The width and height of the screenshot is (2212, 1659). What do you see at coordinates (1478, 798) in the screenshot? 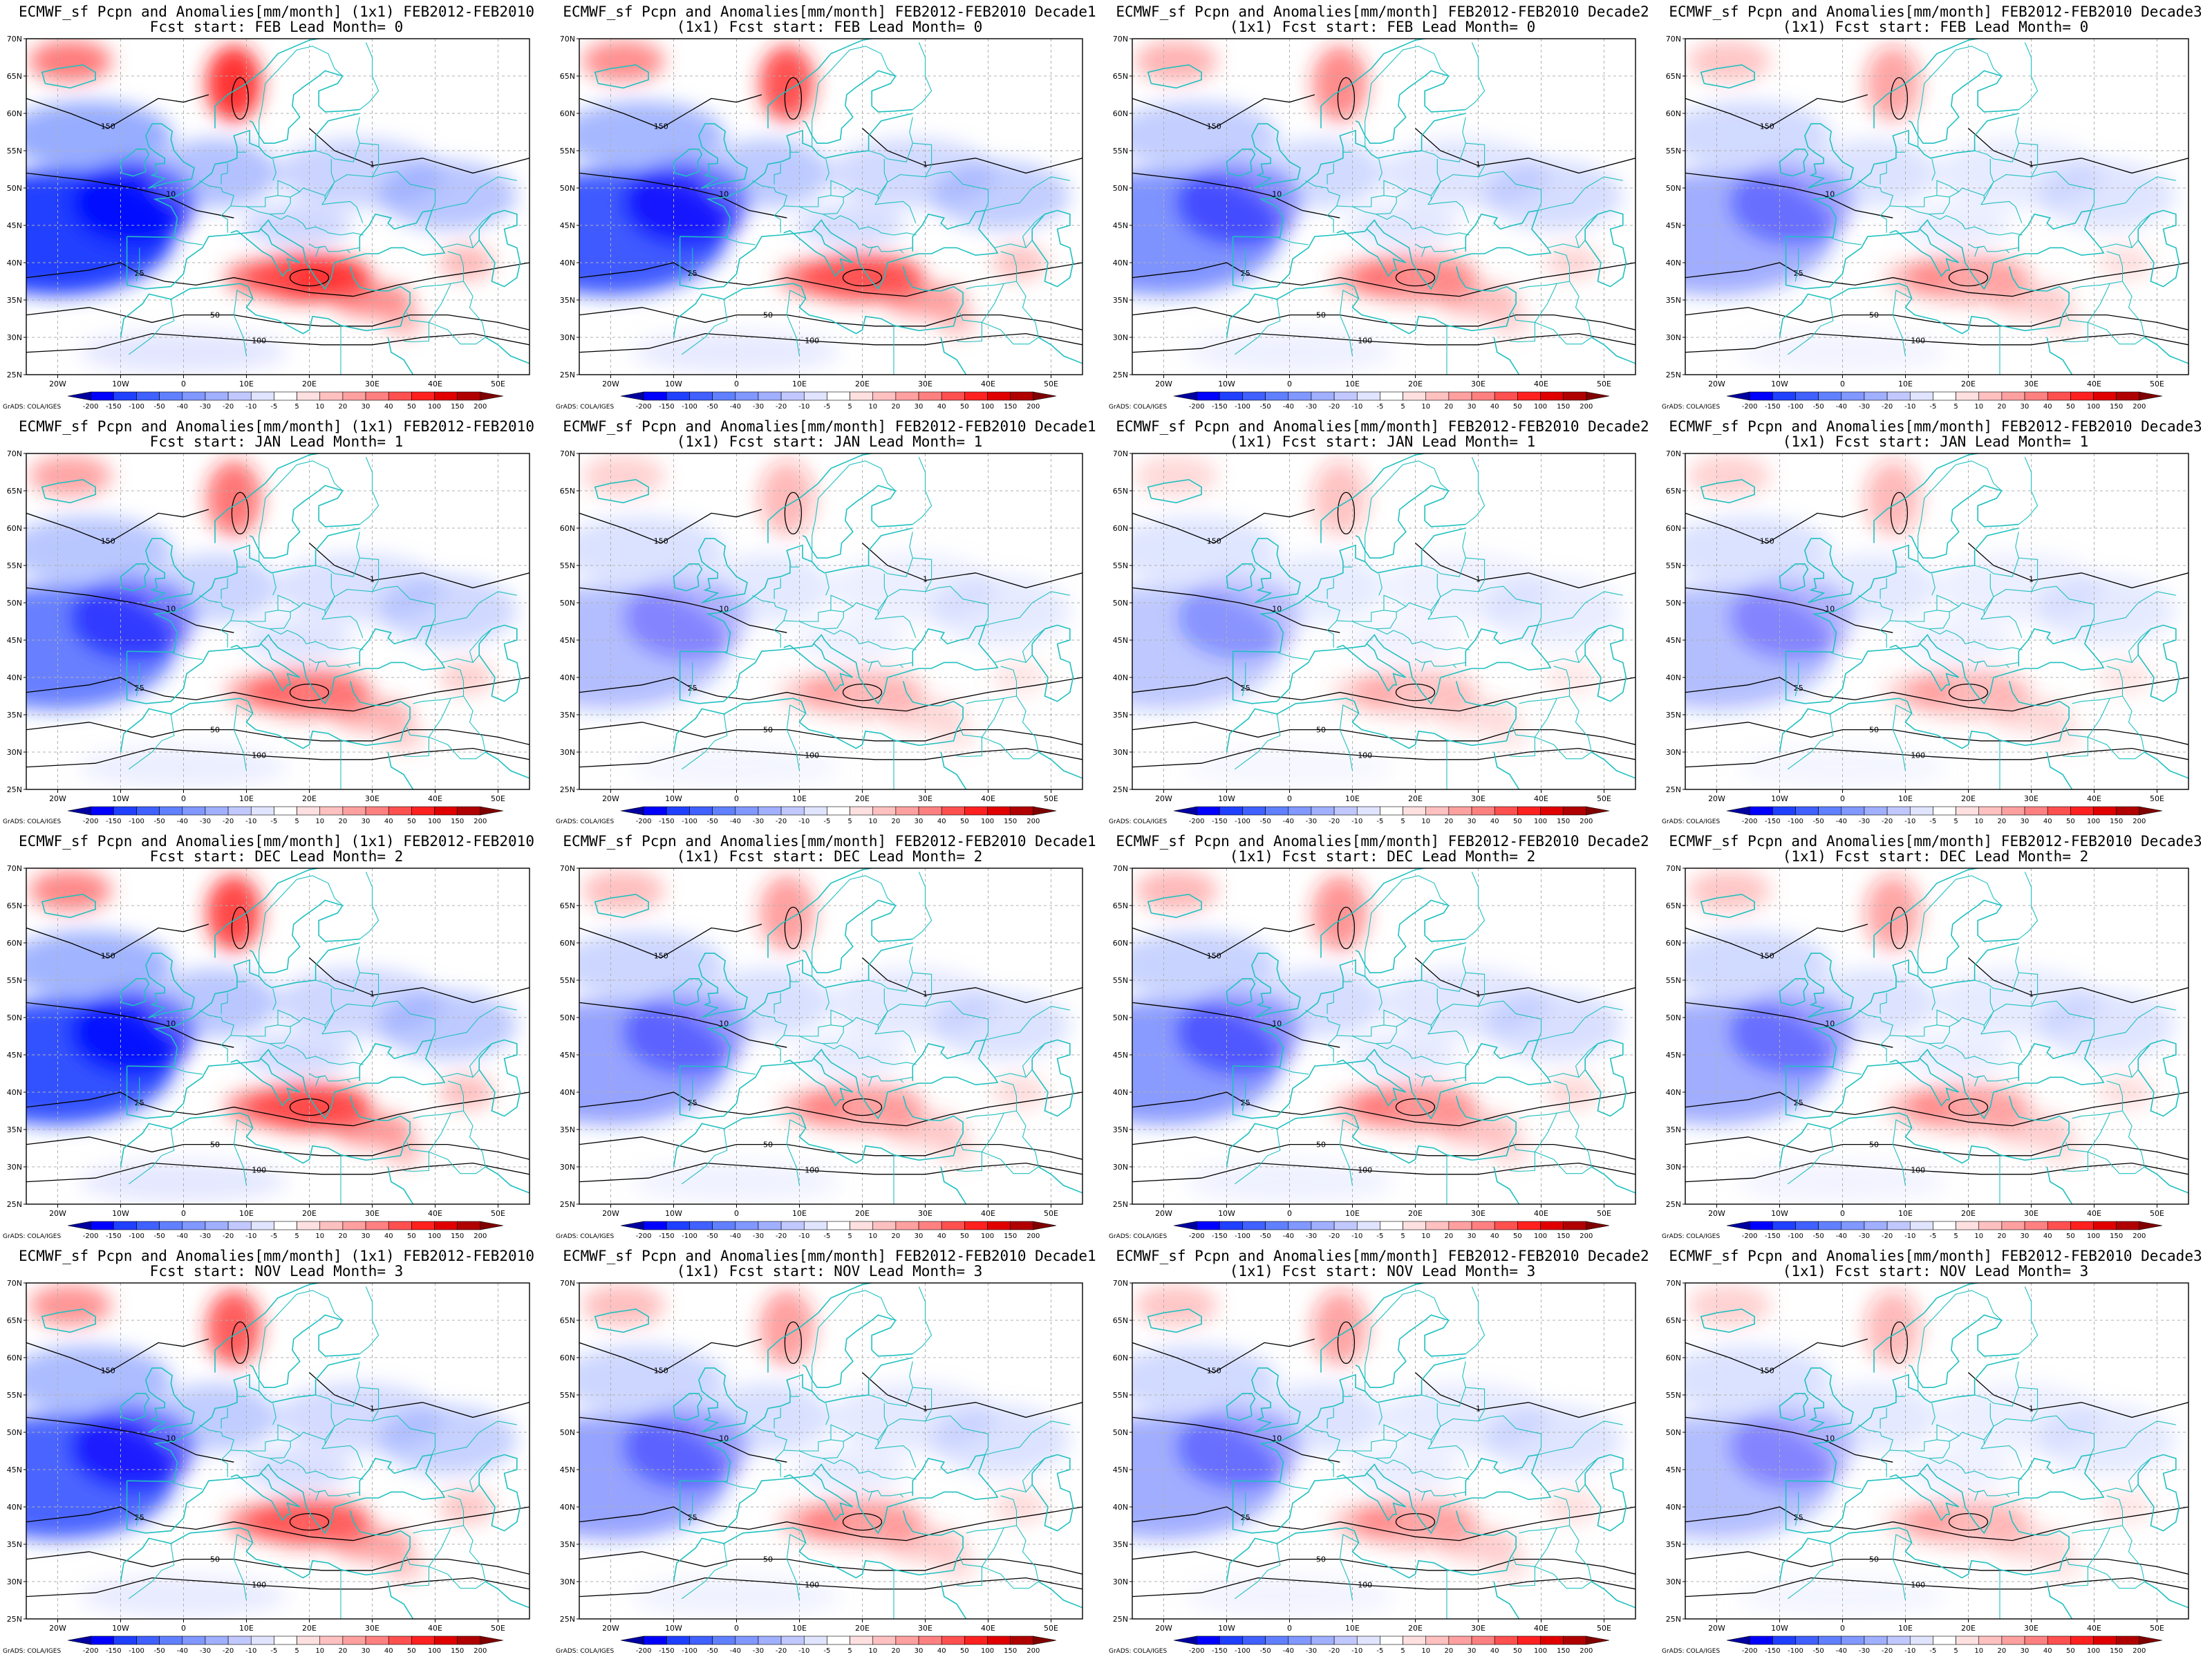
I see `lon-tick-label: 30E` at bounding box center [1478, 798].